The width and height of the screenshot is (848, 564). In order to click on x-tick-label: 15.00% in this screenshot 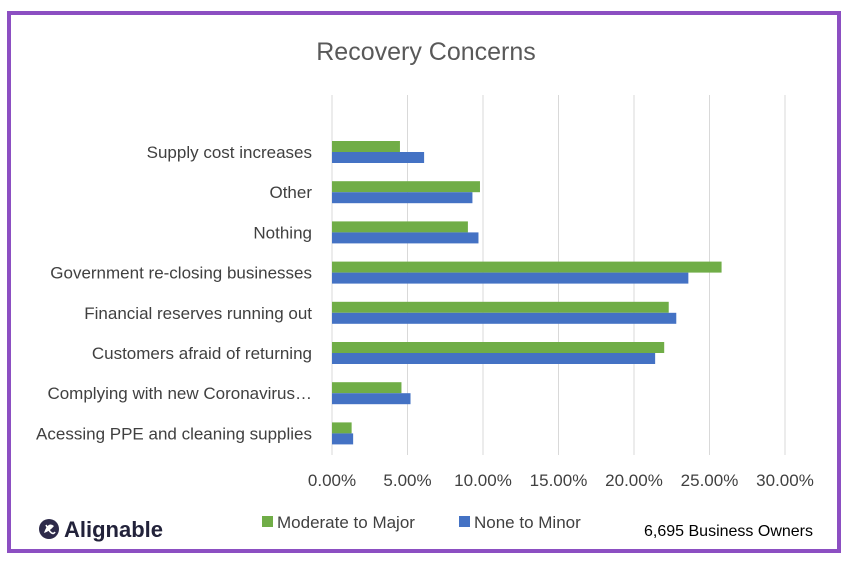, I will do `click(559, 480)`.